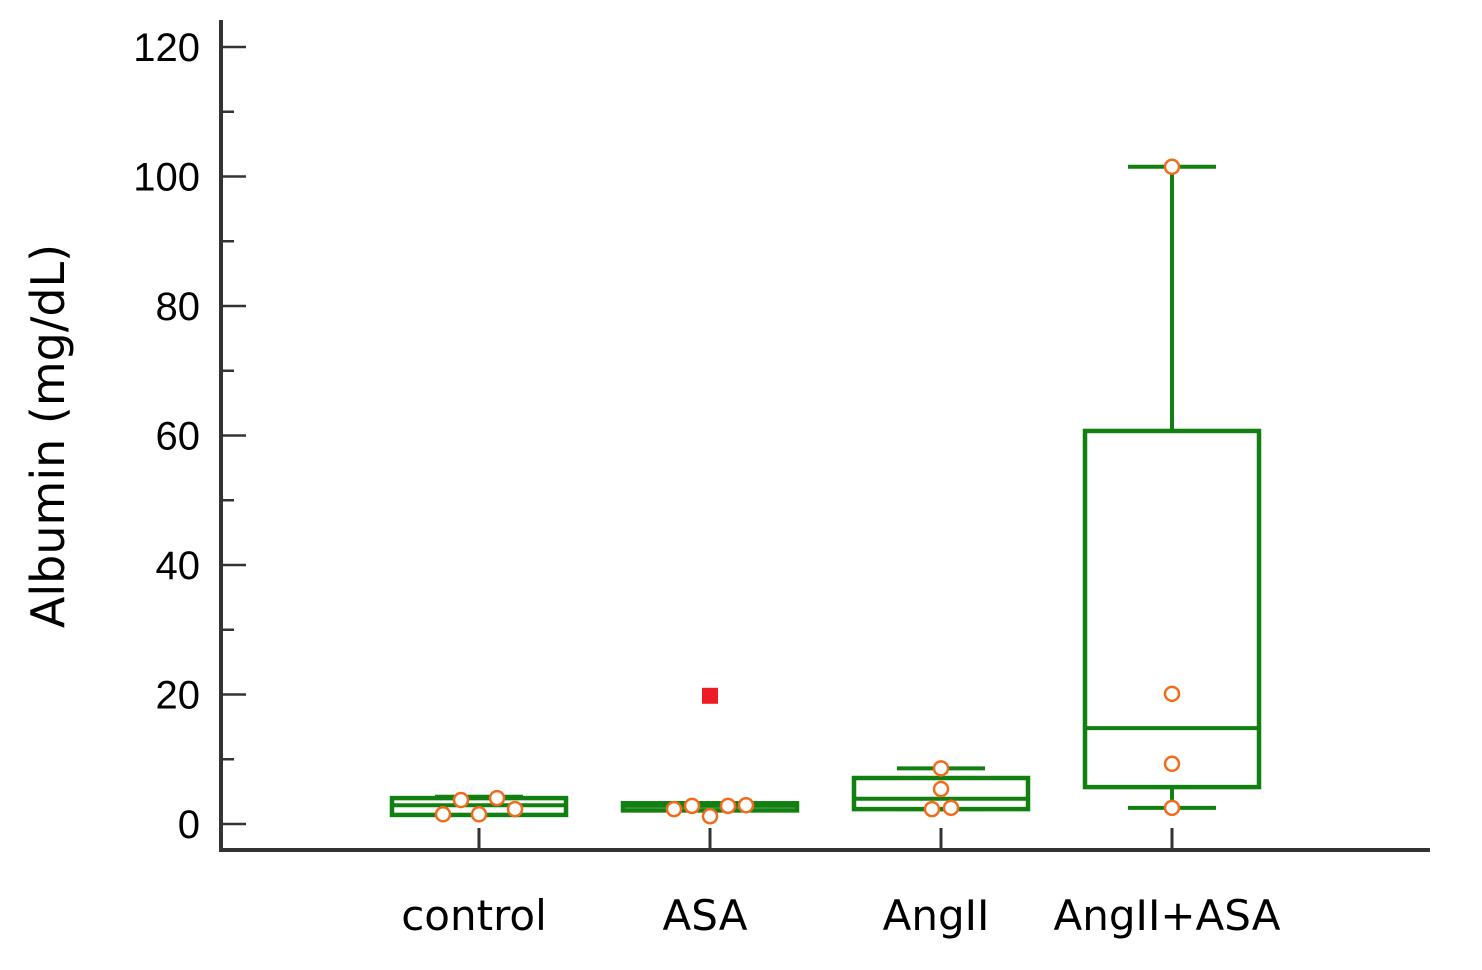  What do you see at coordinates (705, 915) in the screenshot?
I see `x-tick-label: ASA` at bounding box center [705, 915].